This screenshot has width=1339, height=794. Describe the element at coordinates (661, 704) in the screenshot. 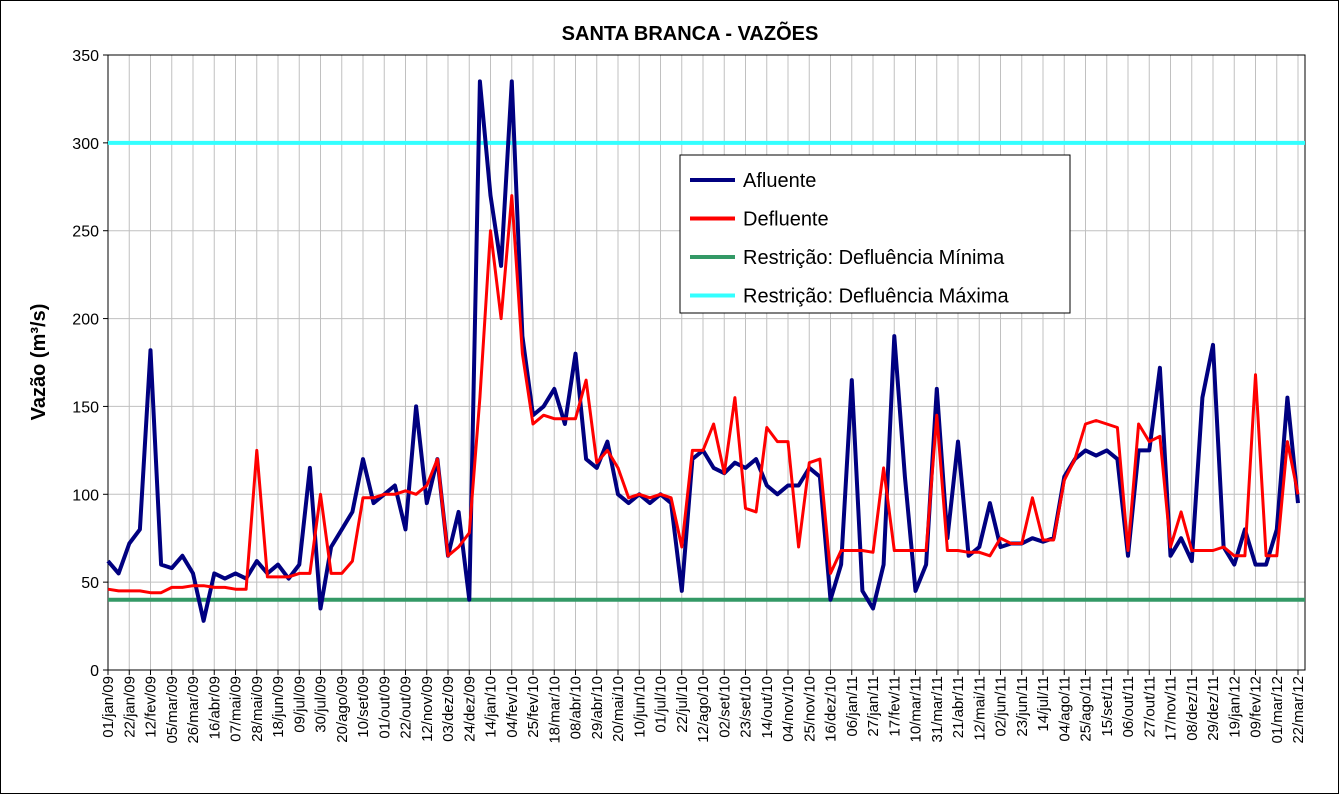

I see `x-tick-label: 01/jul/10` at that location.